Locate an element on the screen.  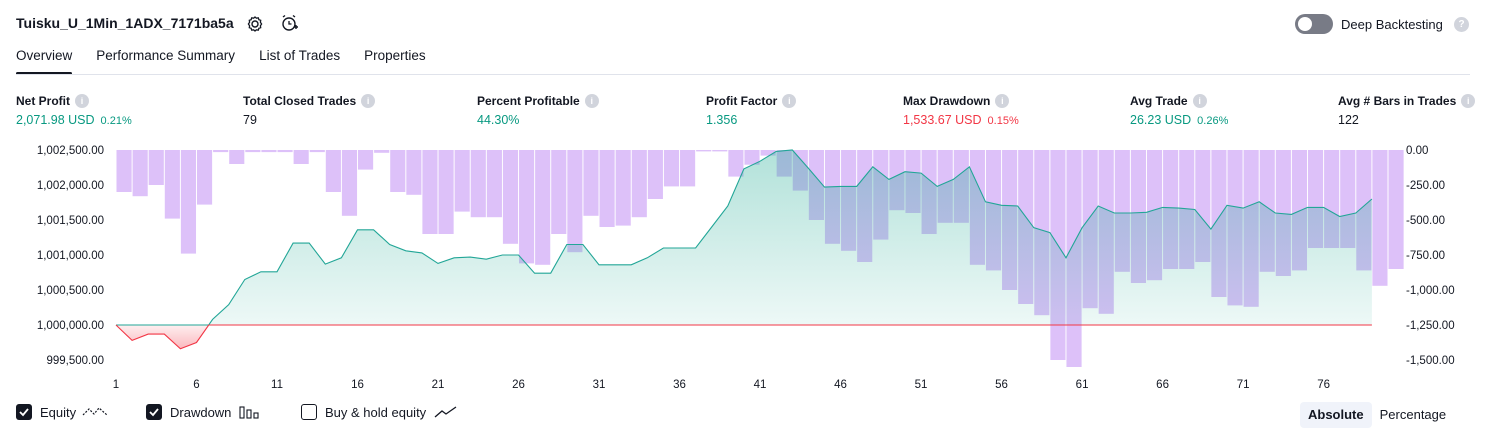
equity-line-negative is located at coordinates (743, 337).